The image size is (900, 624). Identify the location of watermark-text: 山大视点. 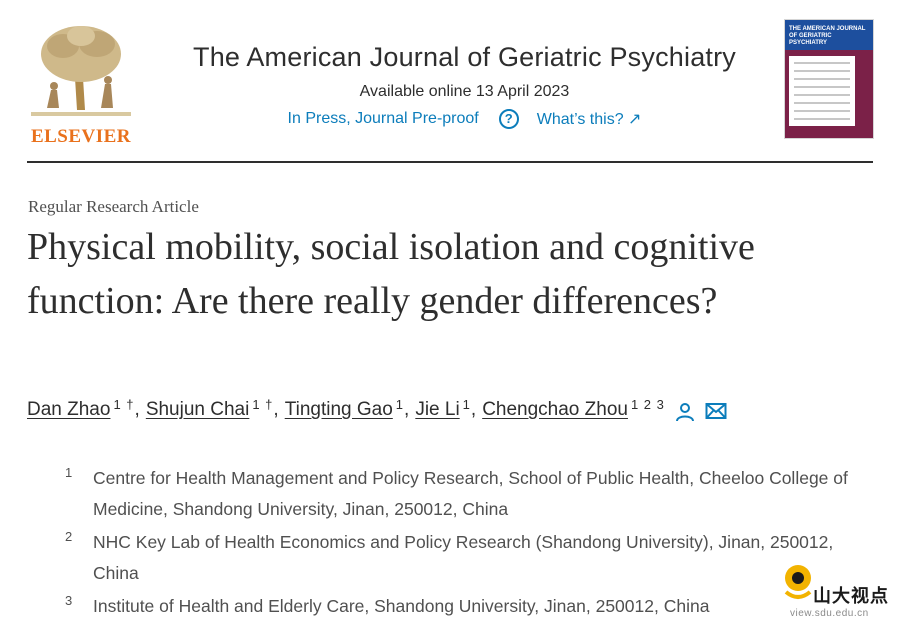
(851, 596).